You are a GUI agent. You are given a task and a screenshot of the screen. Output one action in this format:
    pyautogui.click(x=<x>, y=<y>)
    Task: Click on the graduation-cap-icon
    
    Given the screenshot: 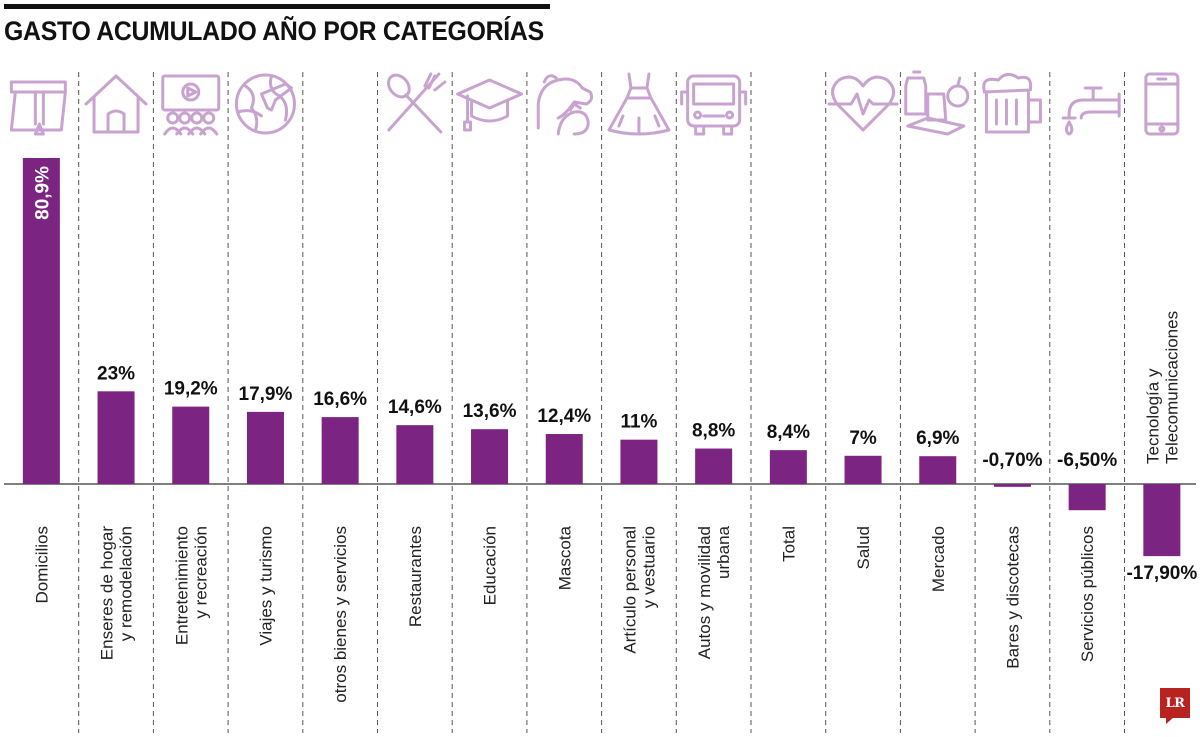 What is the action you would take?
    pyautogui.click(x=490, y=105)
    